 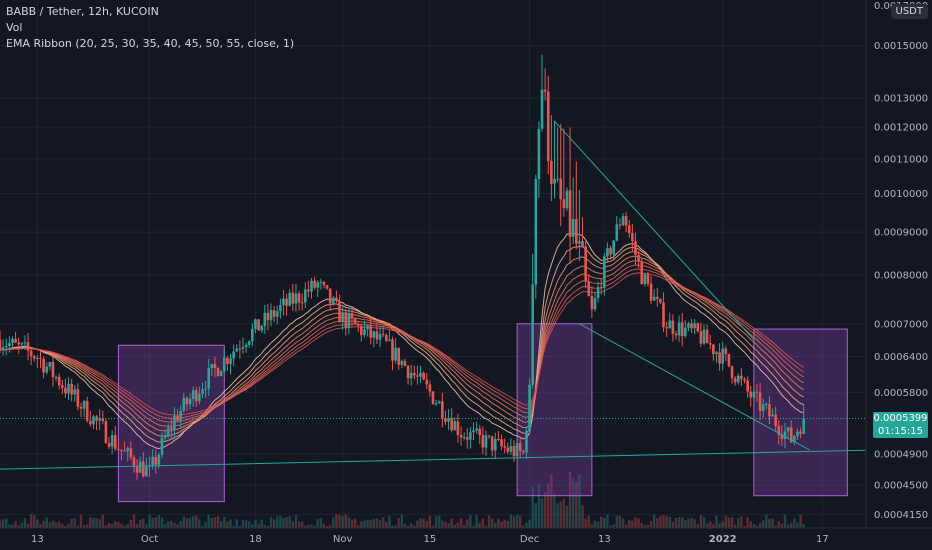 What do you see at coordinates (433, 459) in the screenshot?
I see `trendline` at bounding box center [433, 459].